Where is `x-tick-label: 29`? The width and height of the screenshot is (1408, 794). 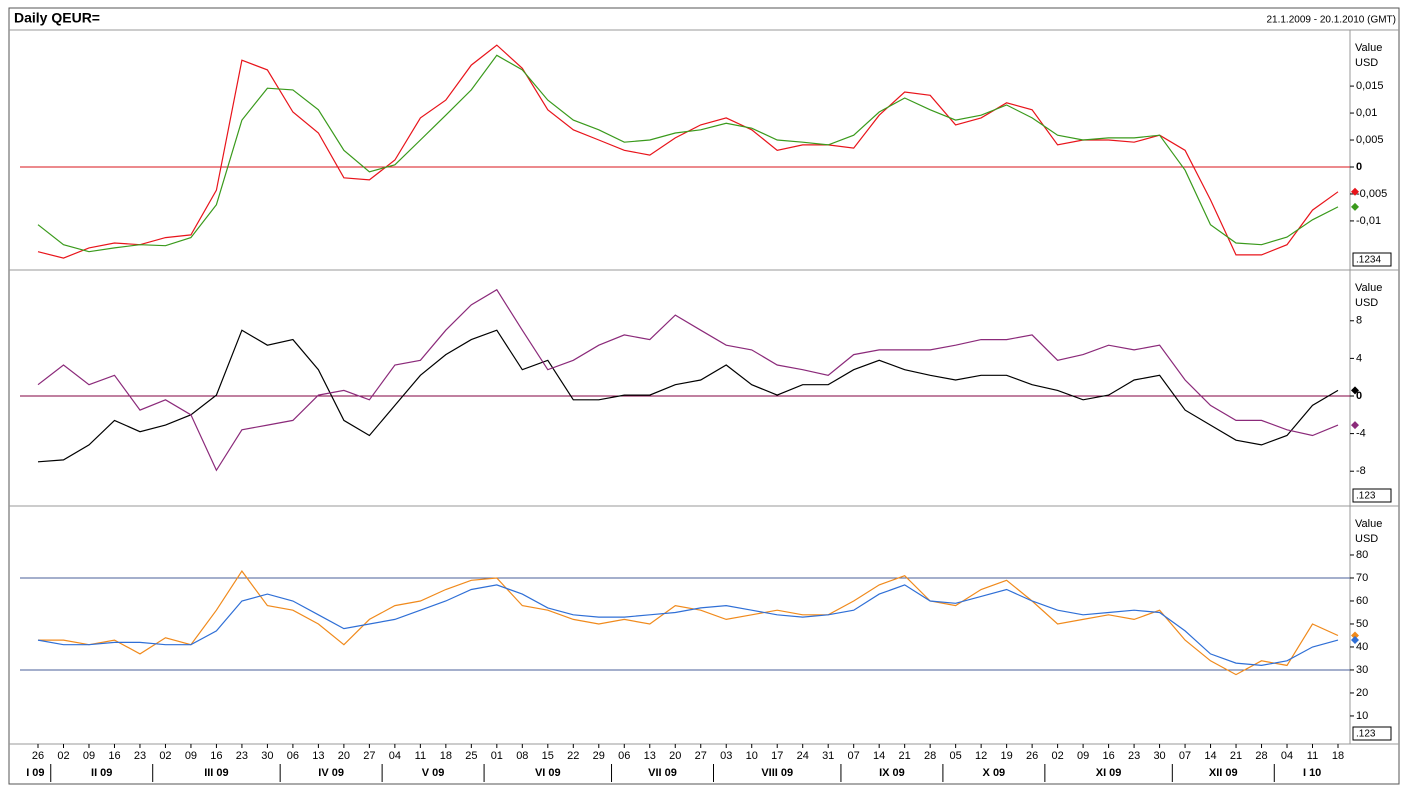
x-tick-label: 29 is located at coordinates (599, 756).